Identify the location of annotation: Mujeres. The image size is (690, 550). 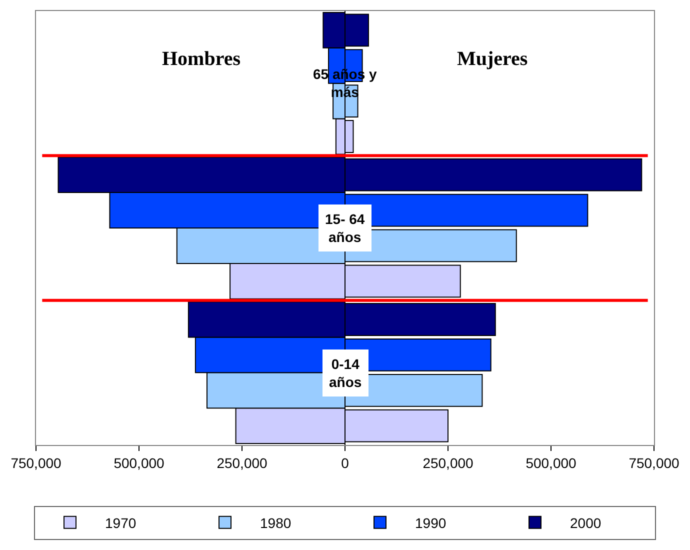
(492, 59).